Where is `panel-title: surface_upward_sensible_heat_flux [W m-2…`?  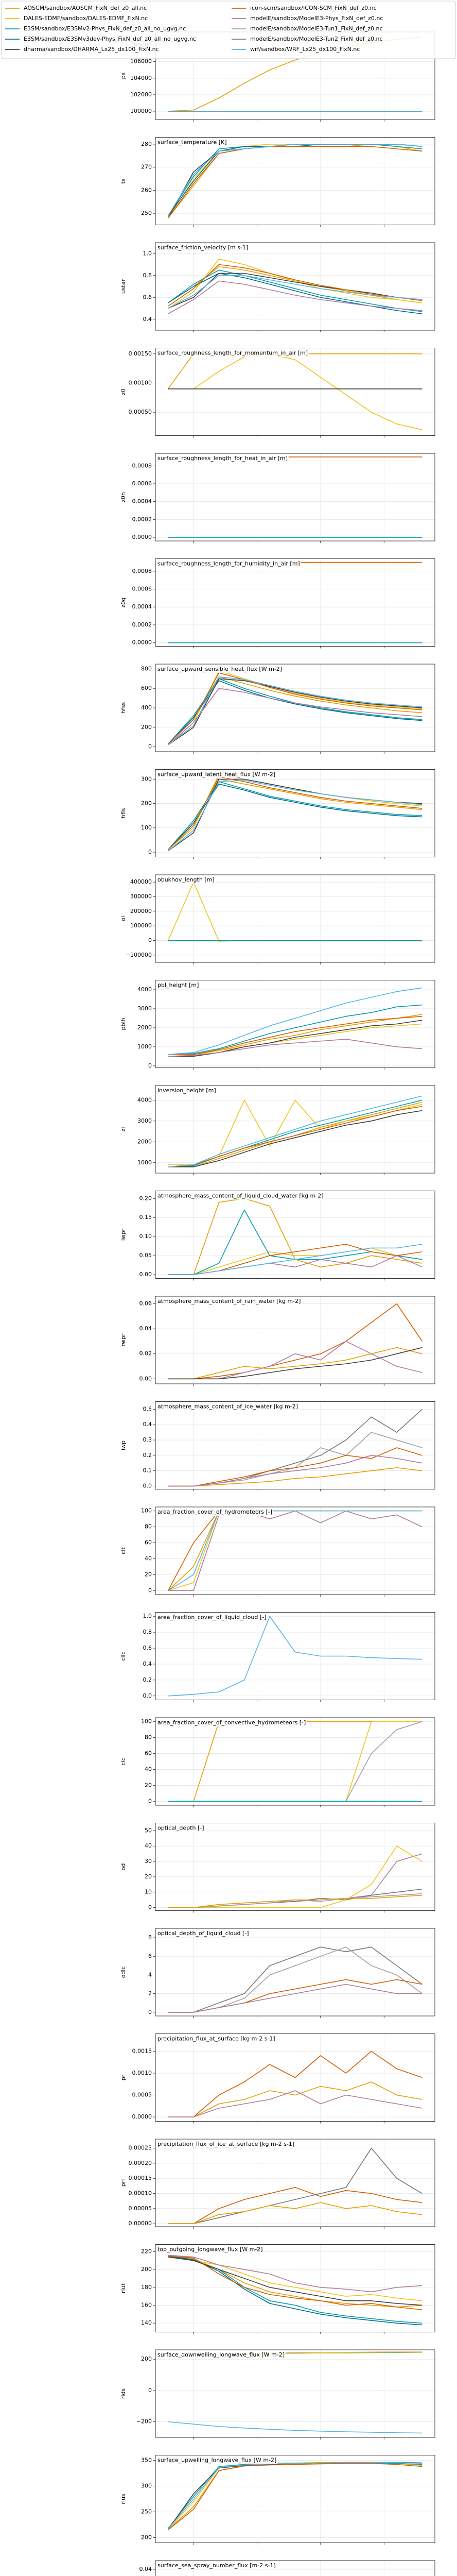 panel-title: surface_upward_sensible_heat_flux [W m-2… is located at coordinates (219, 669).